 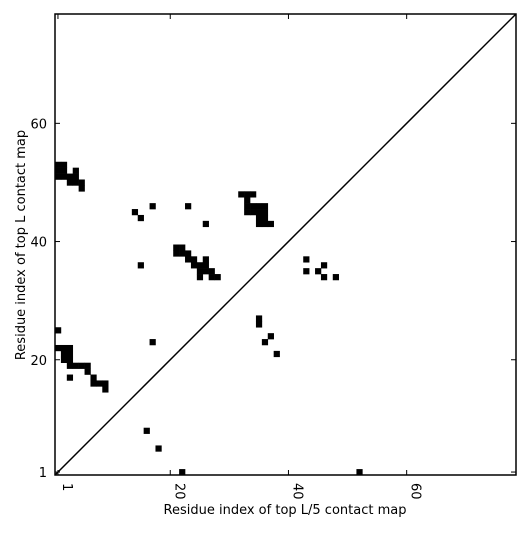 I want to click on x-tick-label: 1, so click(x=66, y=487).